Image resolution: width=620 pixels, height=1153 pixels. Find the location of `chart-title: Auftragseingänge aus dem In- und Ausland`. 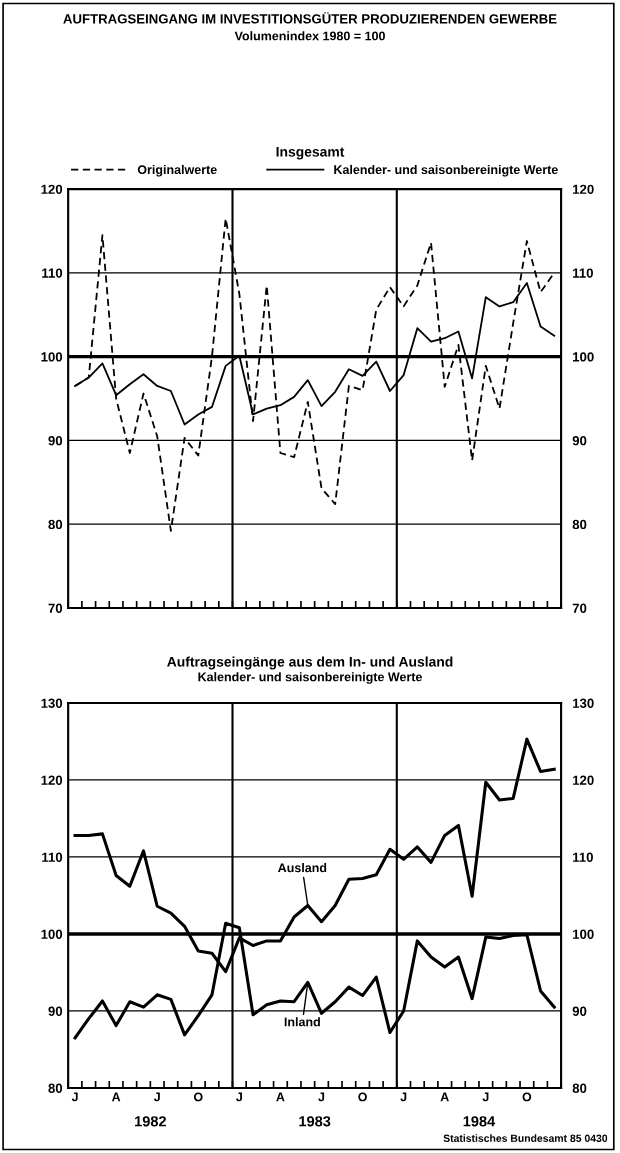

chart-title: Auftragseingänge aus dem In- und Ausland is located at coordinates (310, 663).